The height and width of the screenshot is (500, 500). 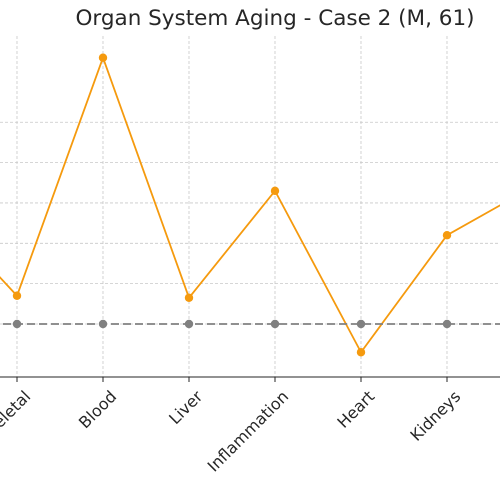 What do you see at coordinates (185, 407) in the screenshot?
I see `x-tick-label: Liver` at bounding box center [185, 407].